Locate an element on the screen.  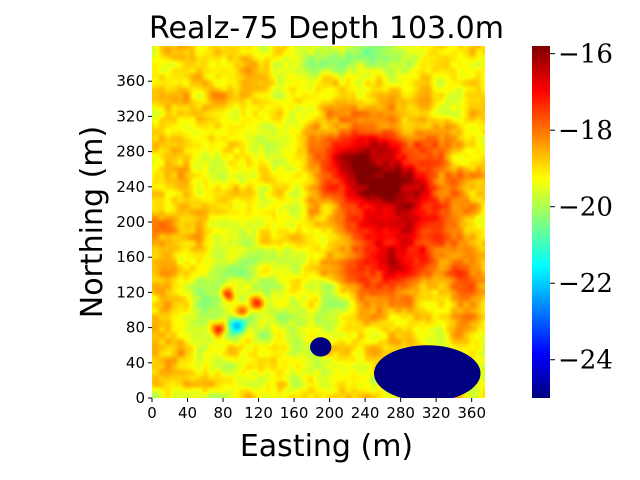
x-tick-label: 120 is located at coordinates (258, 413).